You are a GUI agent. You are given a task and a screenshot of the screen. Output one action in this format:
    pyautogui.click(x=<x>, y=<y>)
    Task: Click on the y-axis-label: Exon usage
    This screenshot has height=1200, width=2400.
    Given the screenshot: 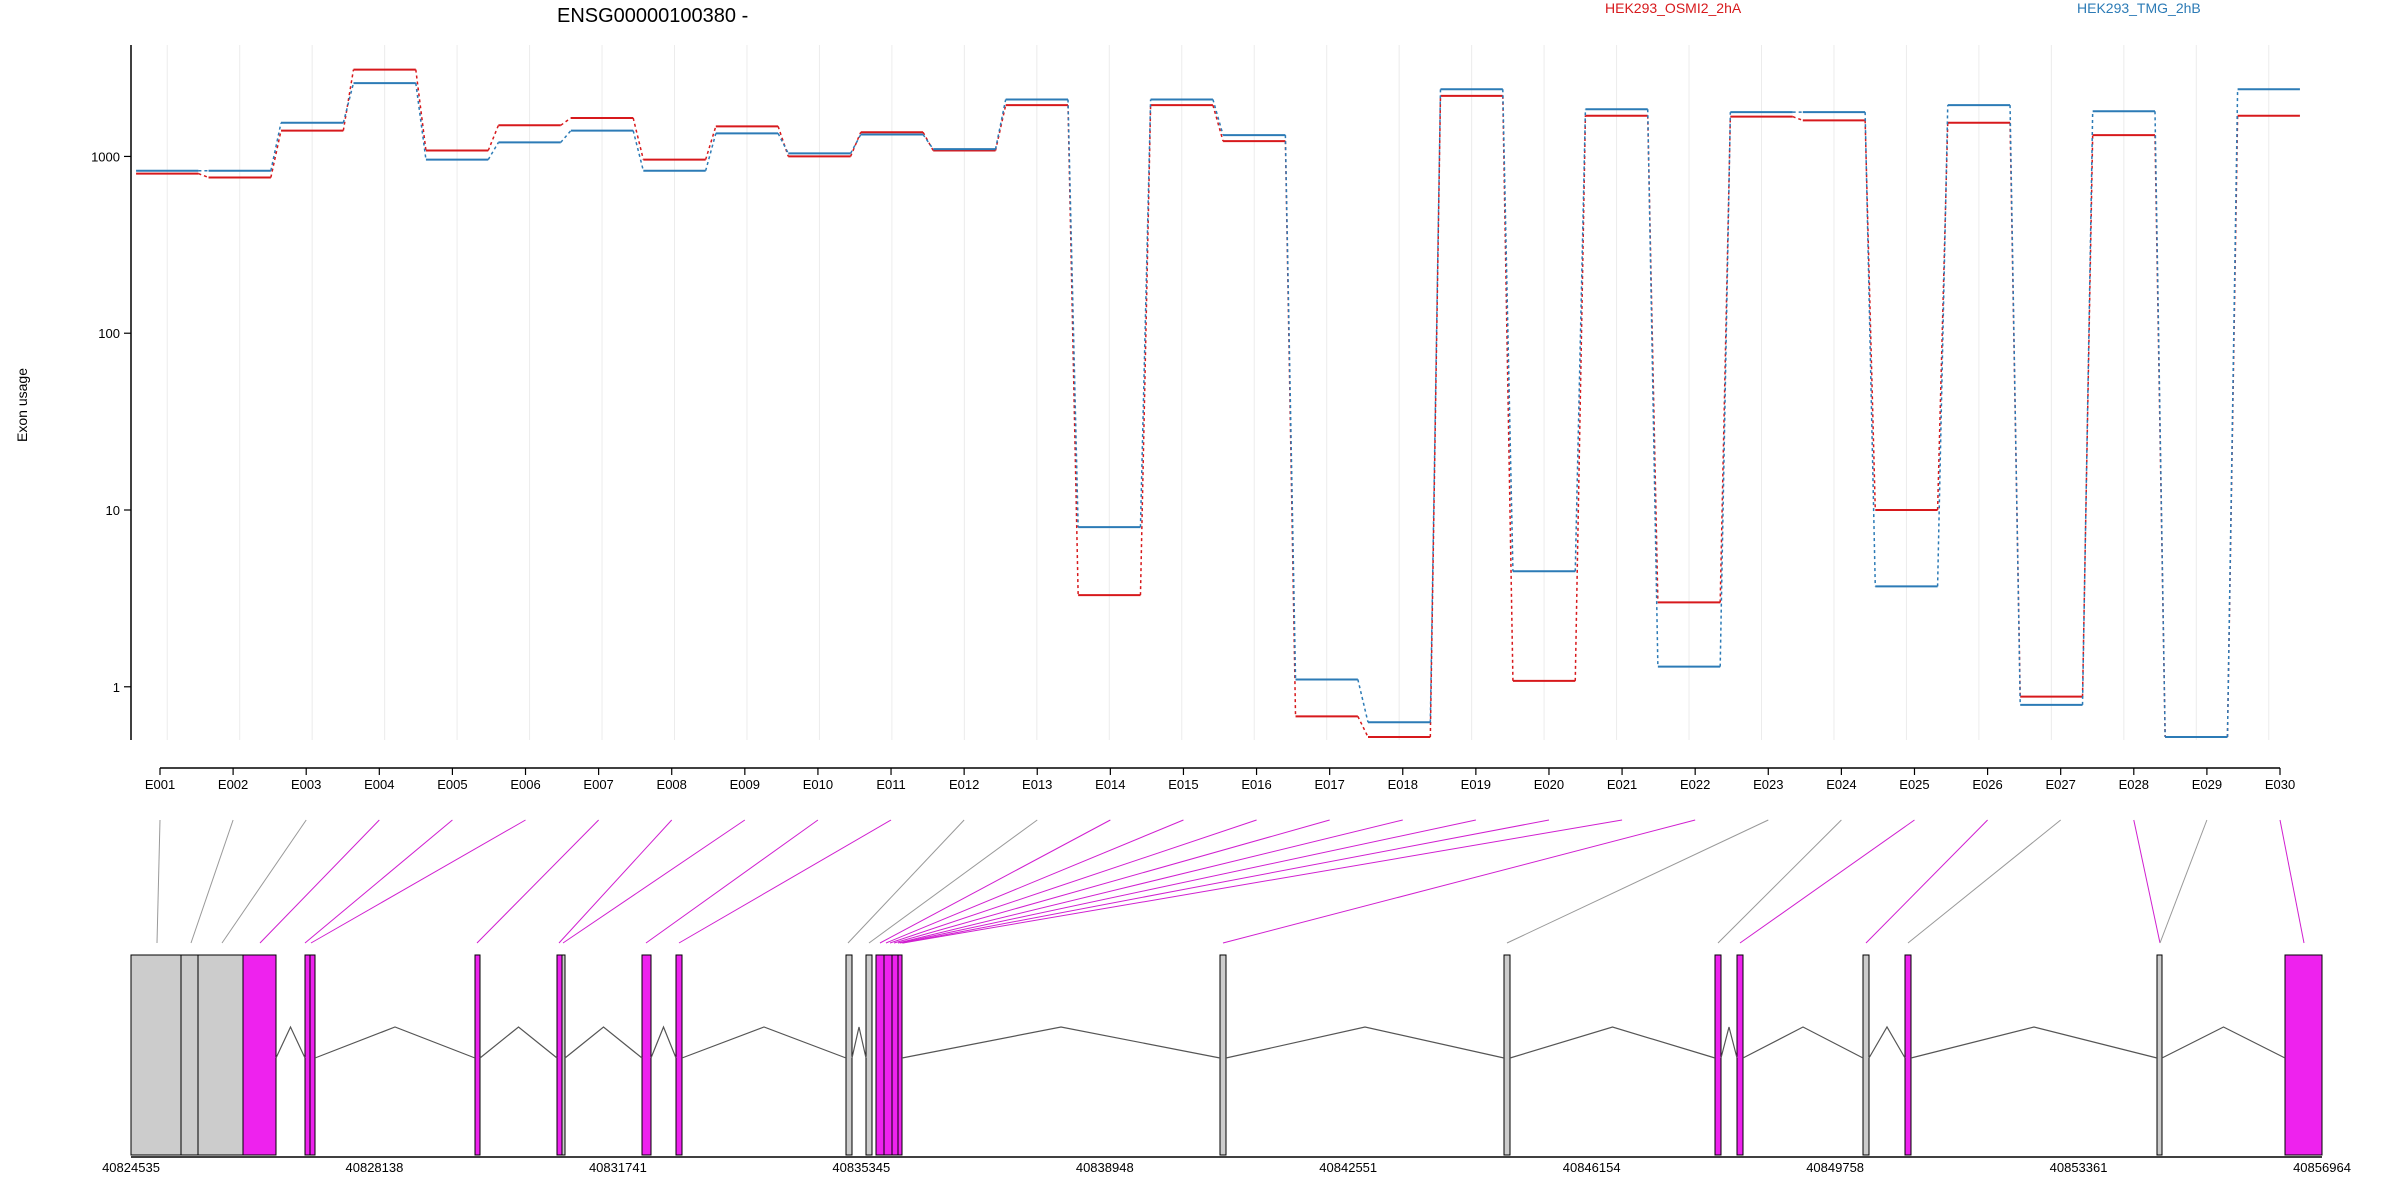 What is the action you would take?
    pyautogui.click(x=22, y=405)
    